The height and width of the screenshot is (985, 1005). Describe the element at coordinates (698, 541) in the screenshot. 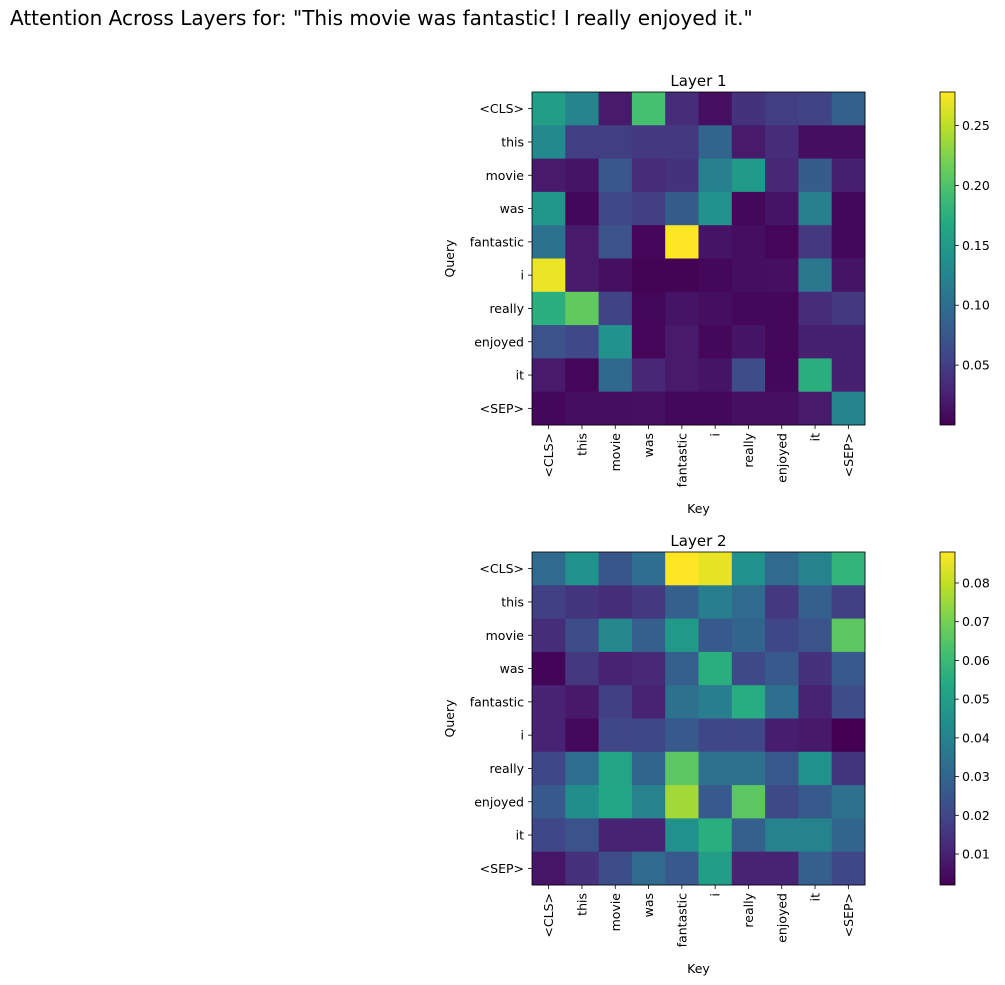

I see `layer2-title: Layer 2` at that location.